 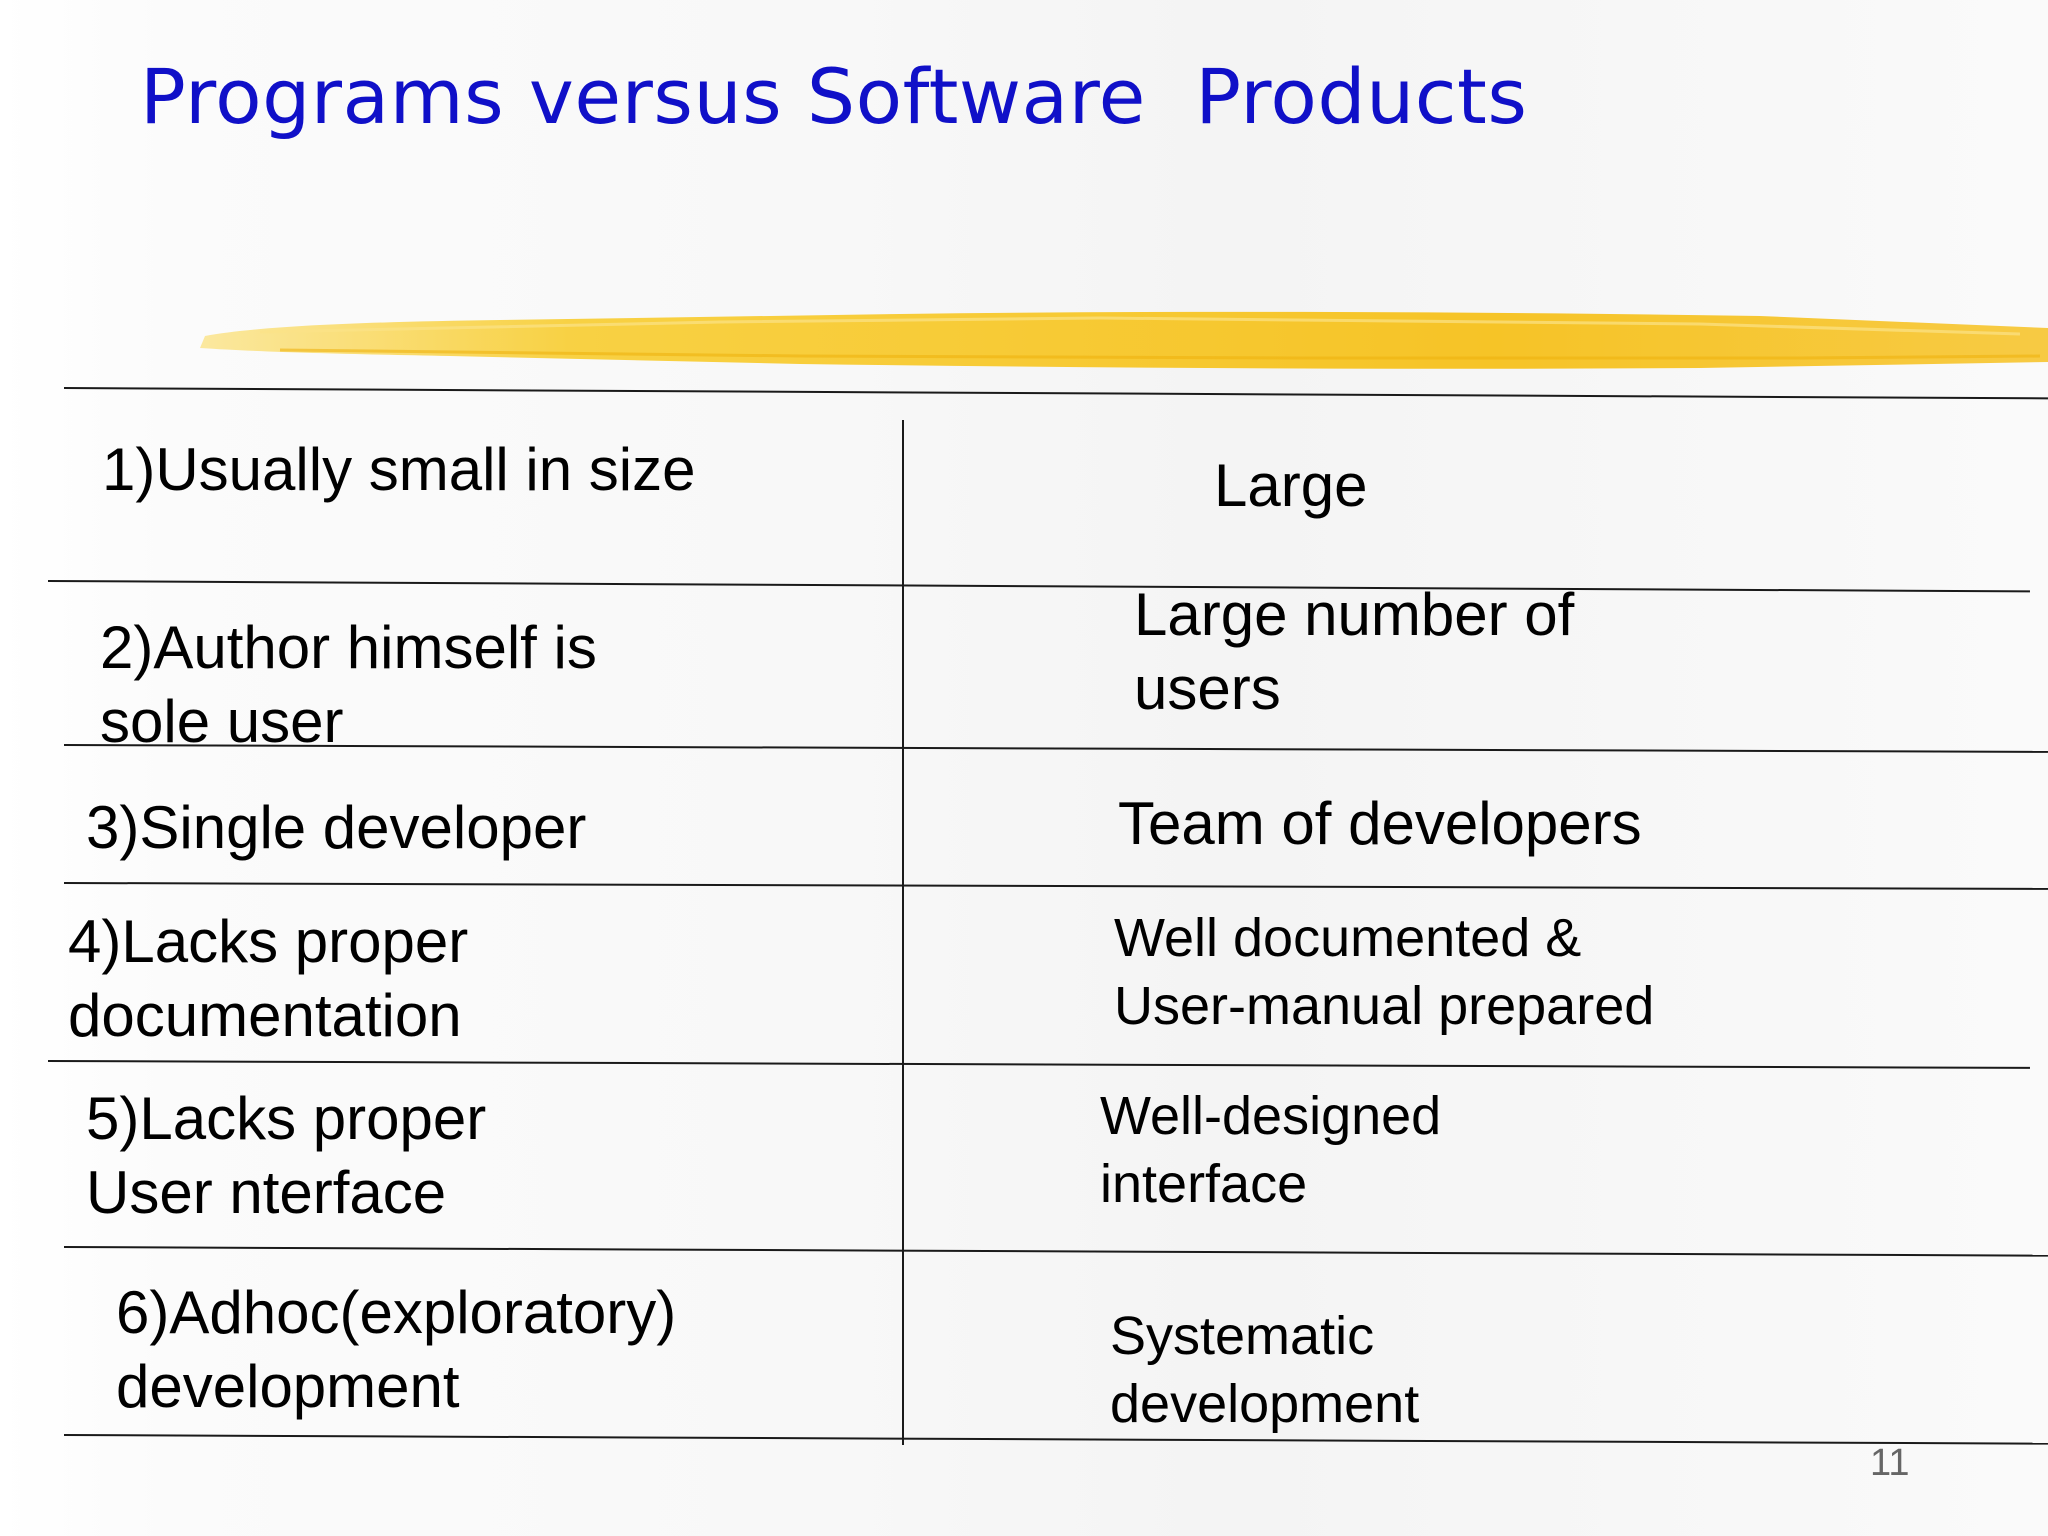 What do you see at coordinates (1890, 1463) in the screenshot?
I see `page-number: 11` at bounding box center [1890, 1463].